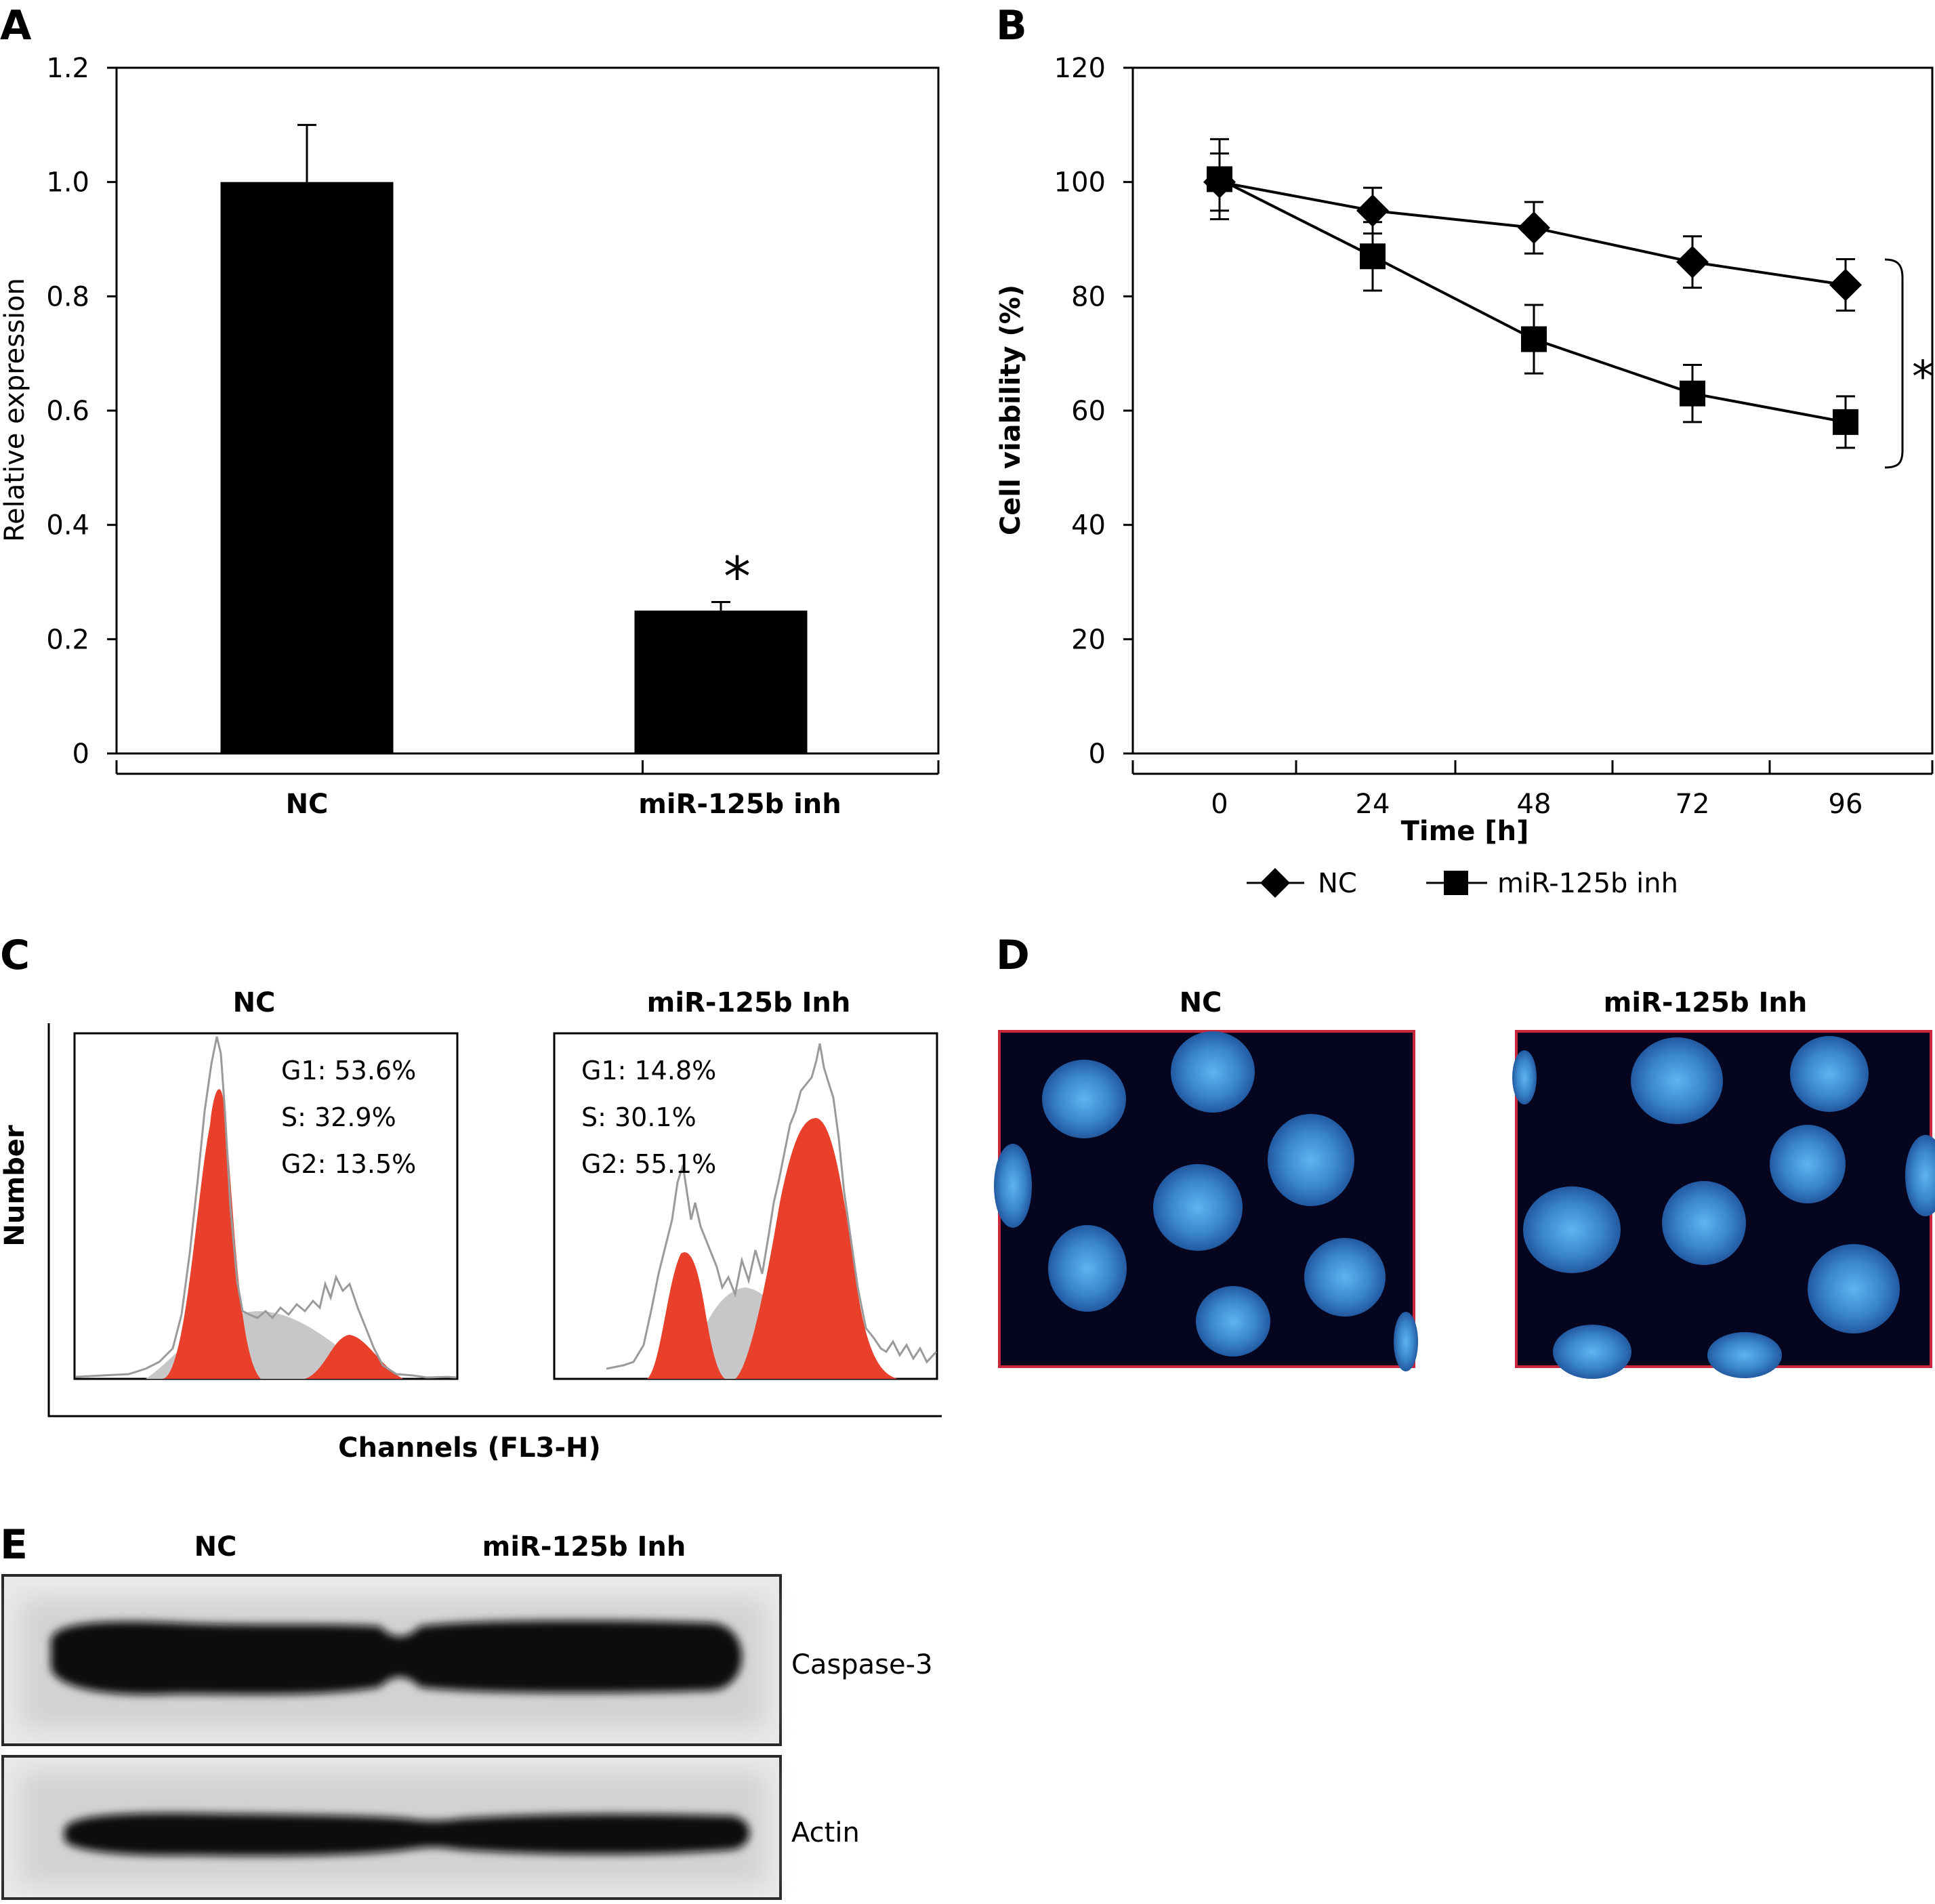 The width and height of the screenshot is (1935, 1904). Describe the element at coordinates (216, 1547) in the screenshot. I see `lane-nc-label: NC` at that location.